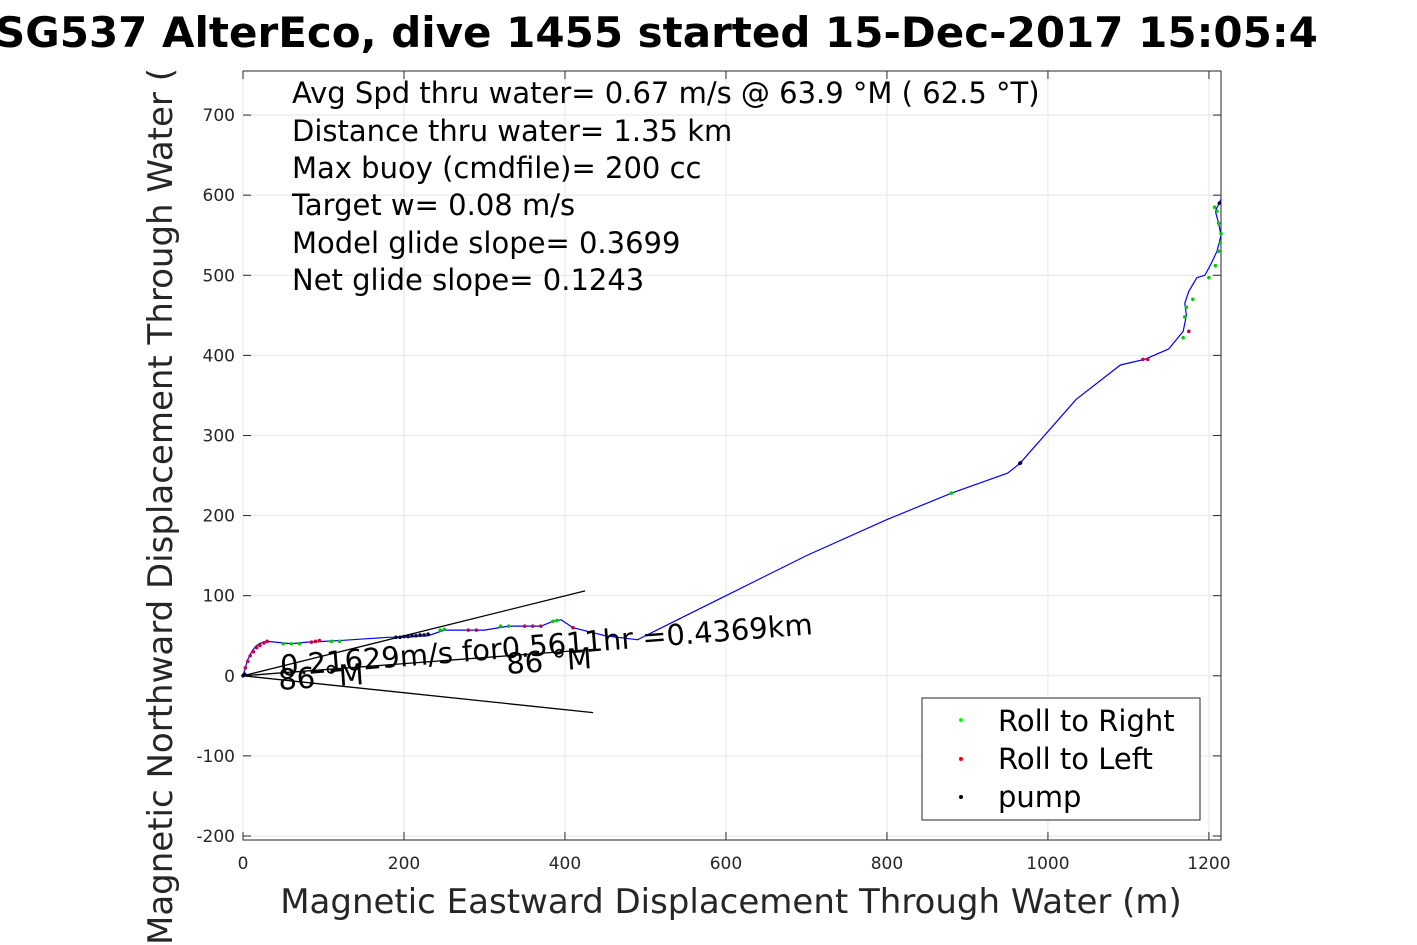  Describe the element at coordinates (1075, 759) in the screenshot. I see `legend-label-roll-left: Roll to Left` at that location.